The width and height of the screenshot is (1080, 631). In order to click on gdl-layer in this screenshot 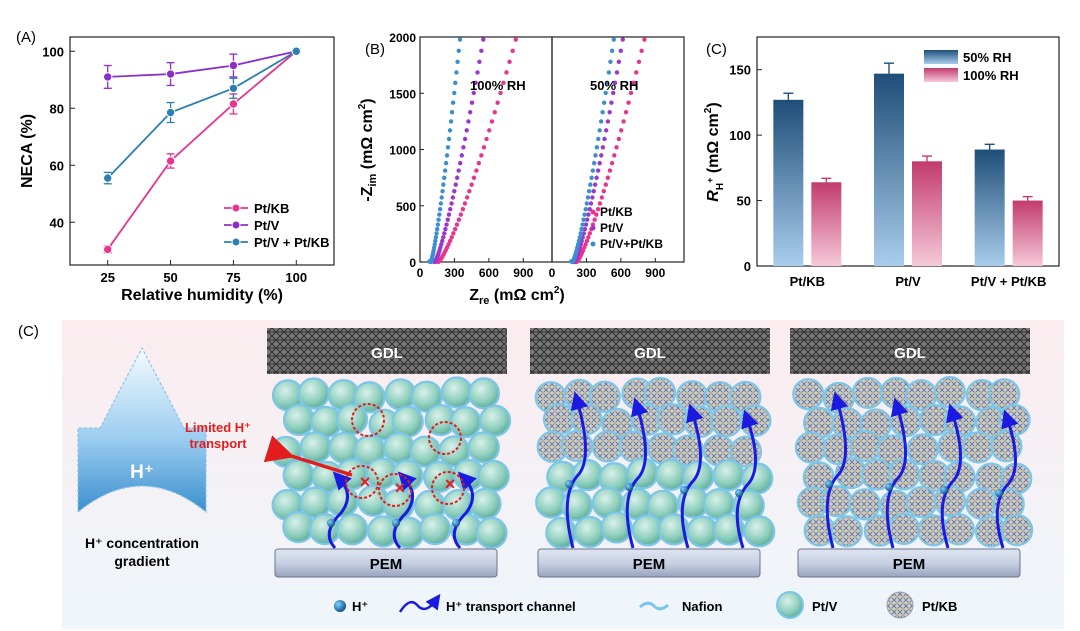, I will do `click(910, 351)`.